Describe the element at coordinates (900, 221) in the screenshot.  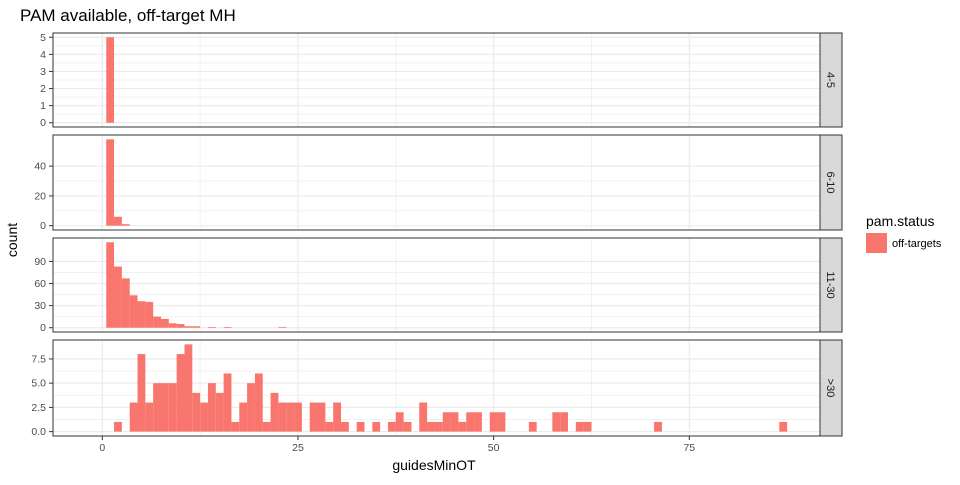
I see `legend-title: pam.status` at that location.